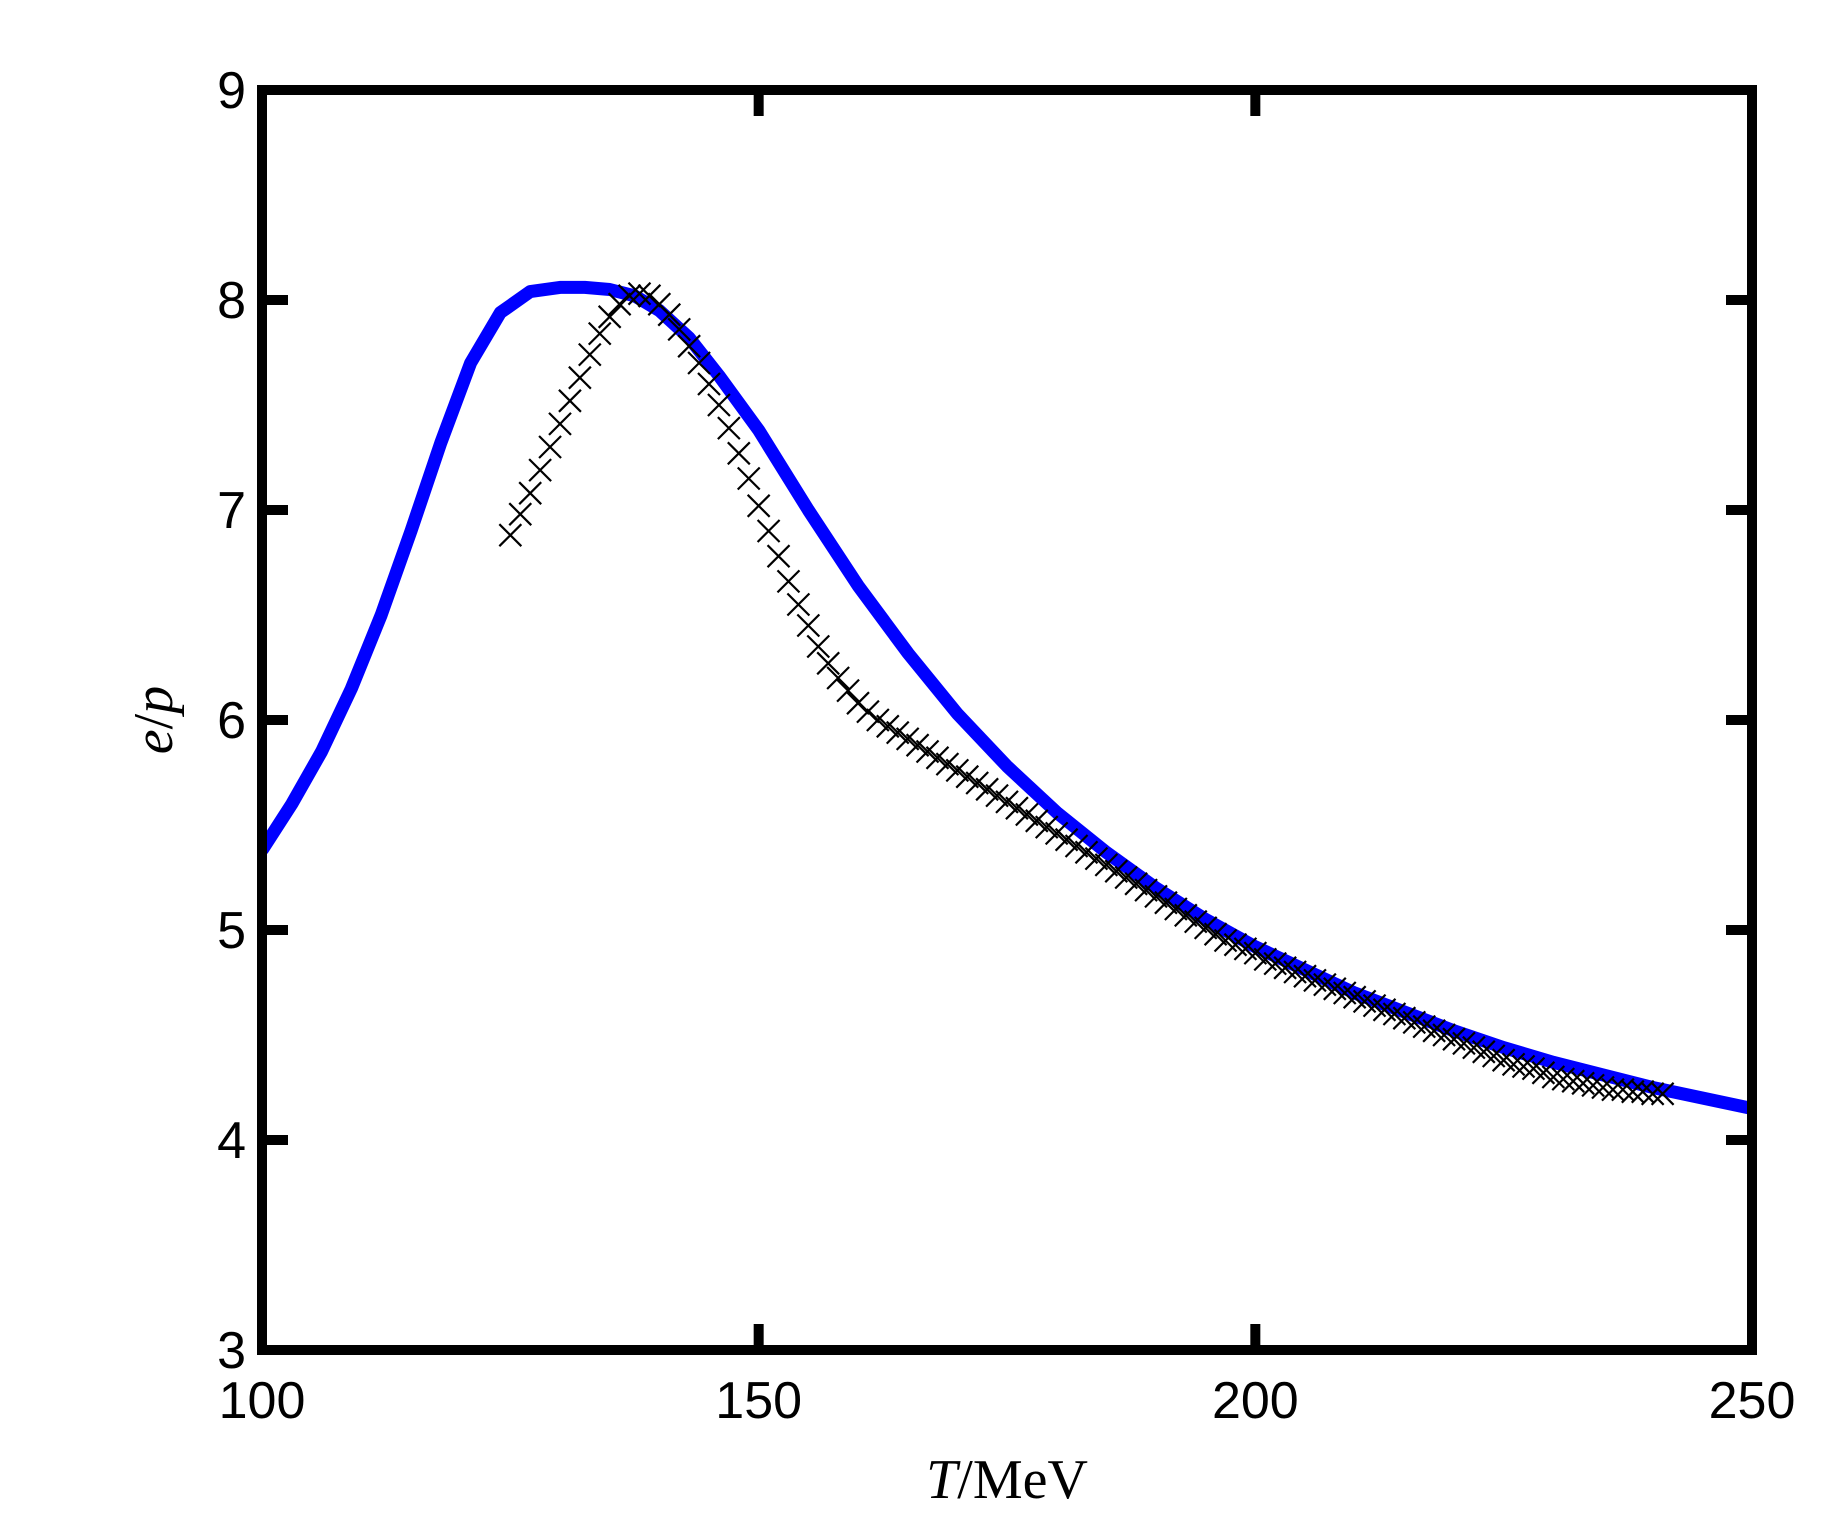 The height and width of the screenshot is (1537, 1837). I want to click on y-tick-label: 3, so click(231, 1351).